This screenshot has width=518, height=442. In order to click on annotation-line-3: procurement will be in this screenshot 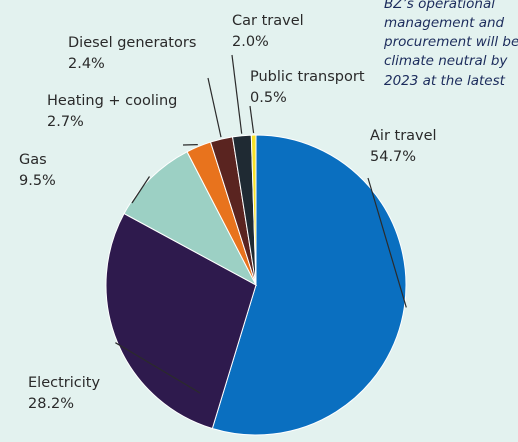, I will do `click(450, 42)`.